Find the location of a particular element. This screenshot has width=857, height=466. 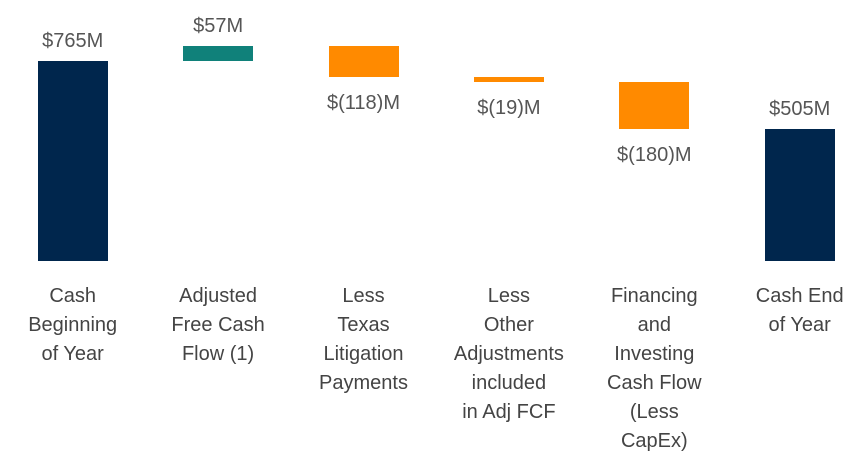

value-label: $(118)M is located at coordinates (363, 102).